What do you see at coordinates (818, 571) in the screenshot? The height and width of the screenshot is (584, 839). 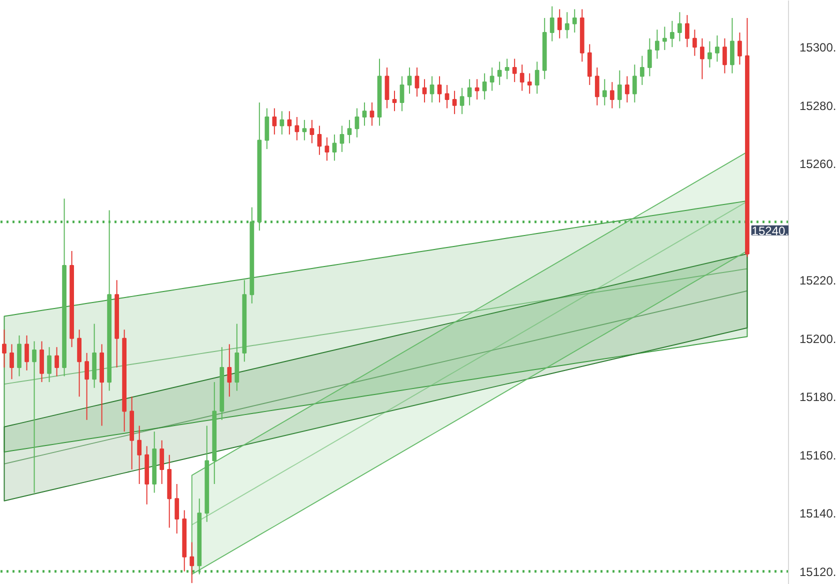 I see `y-tick-label: 15120.` at bounding box center [818, 571].